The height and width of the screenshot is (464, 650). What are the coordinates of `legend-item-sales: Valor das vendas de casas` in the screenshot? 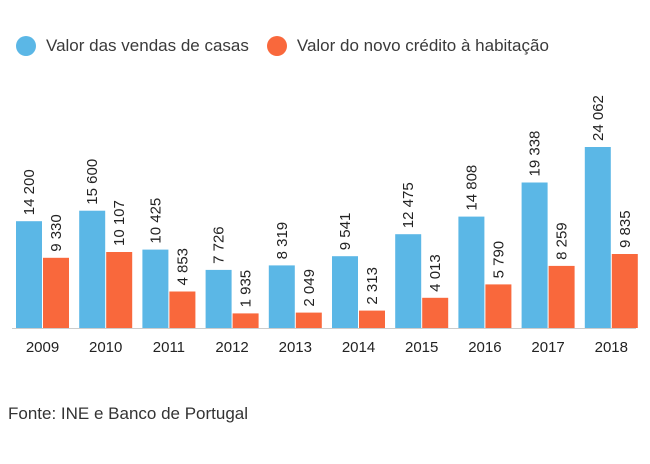 It's located at (132, 46).